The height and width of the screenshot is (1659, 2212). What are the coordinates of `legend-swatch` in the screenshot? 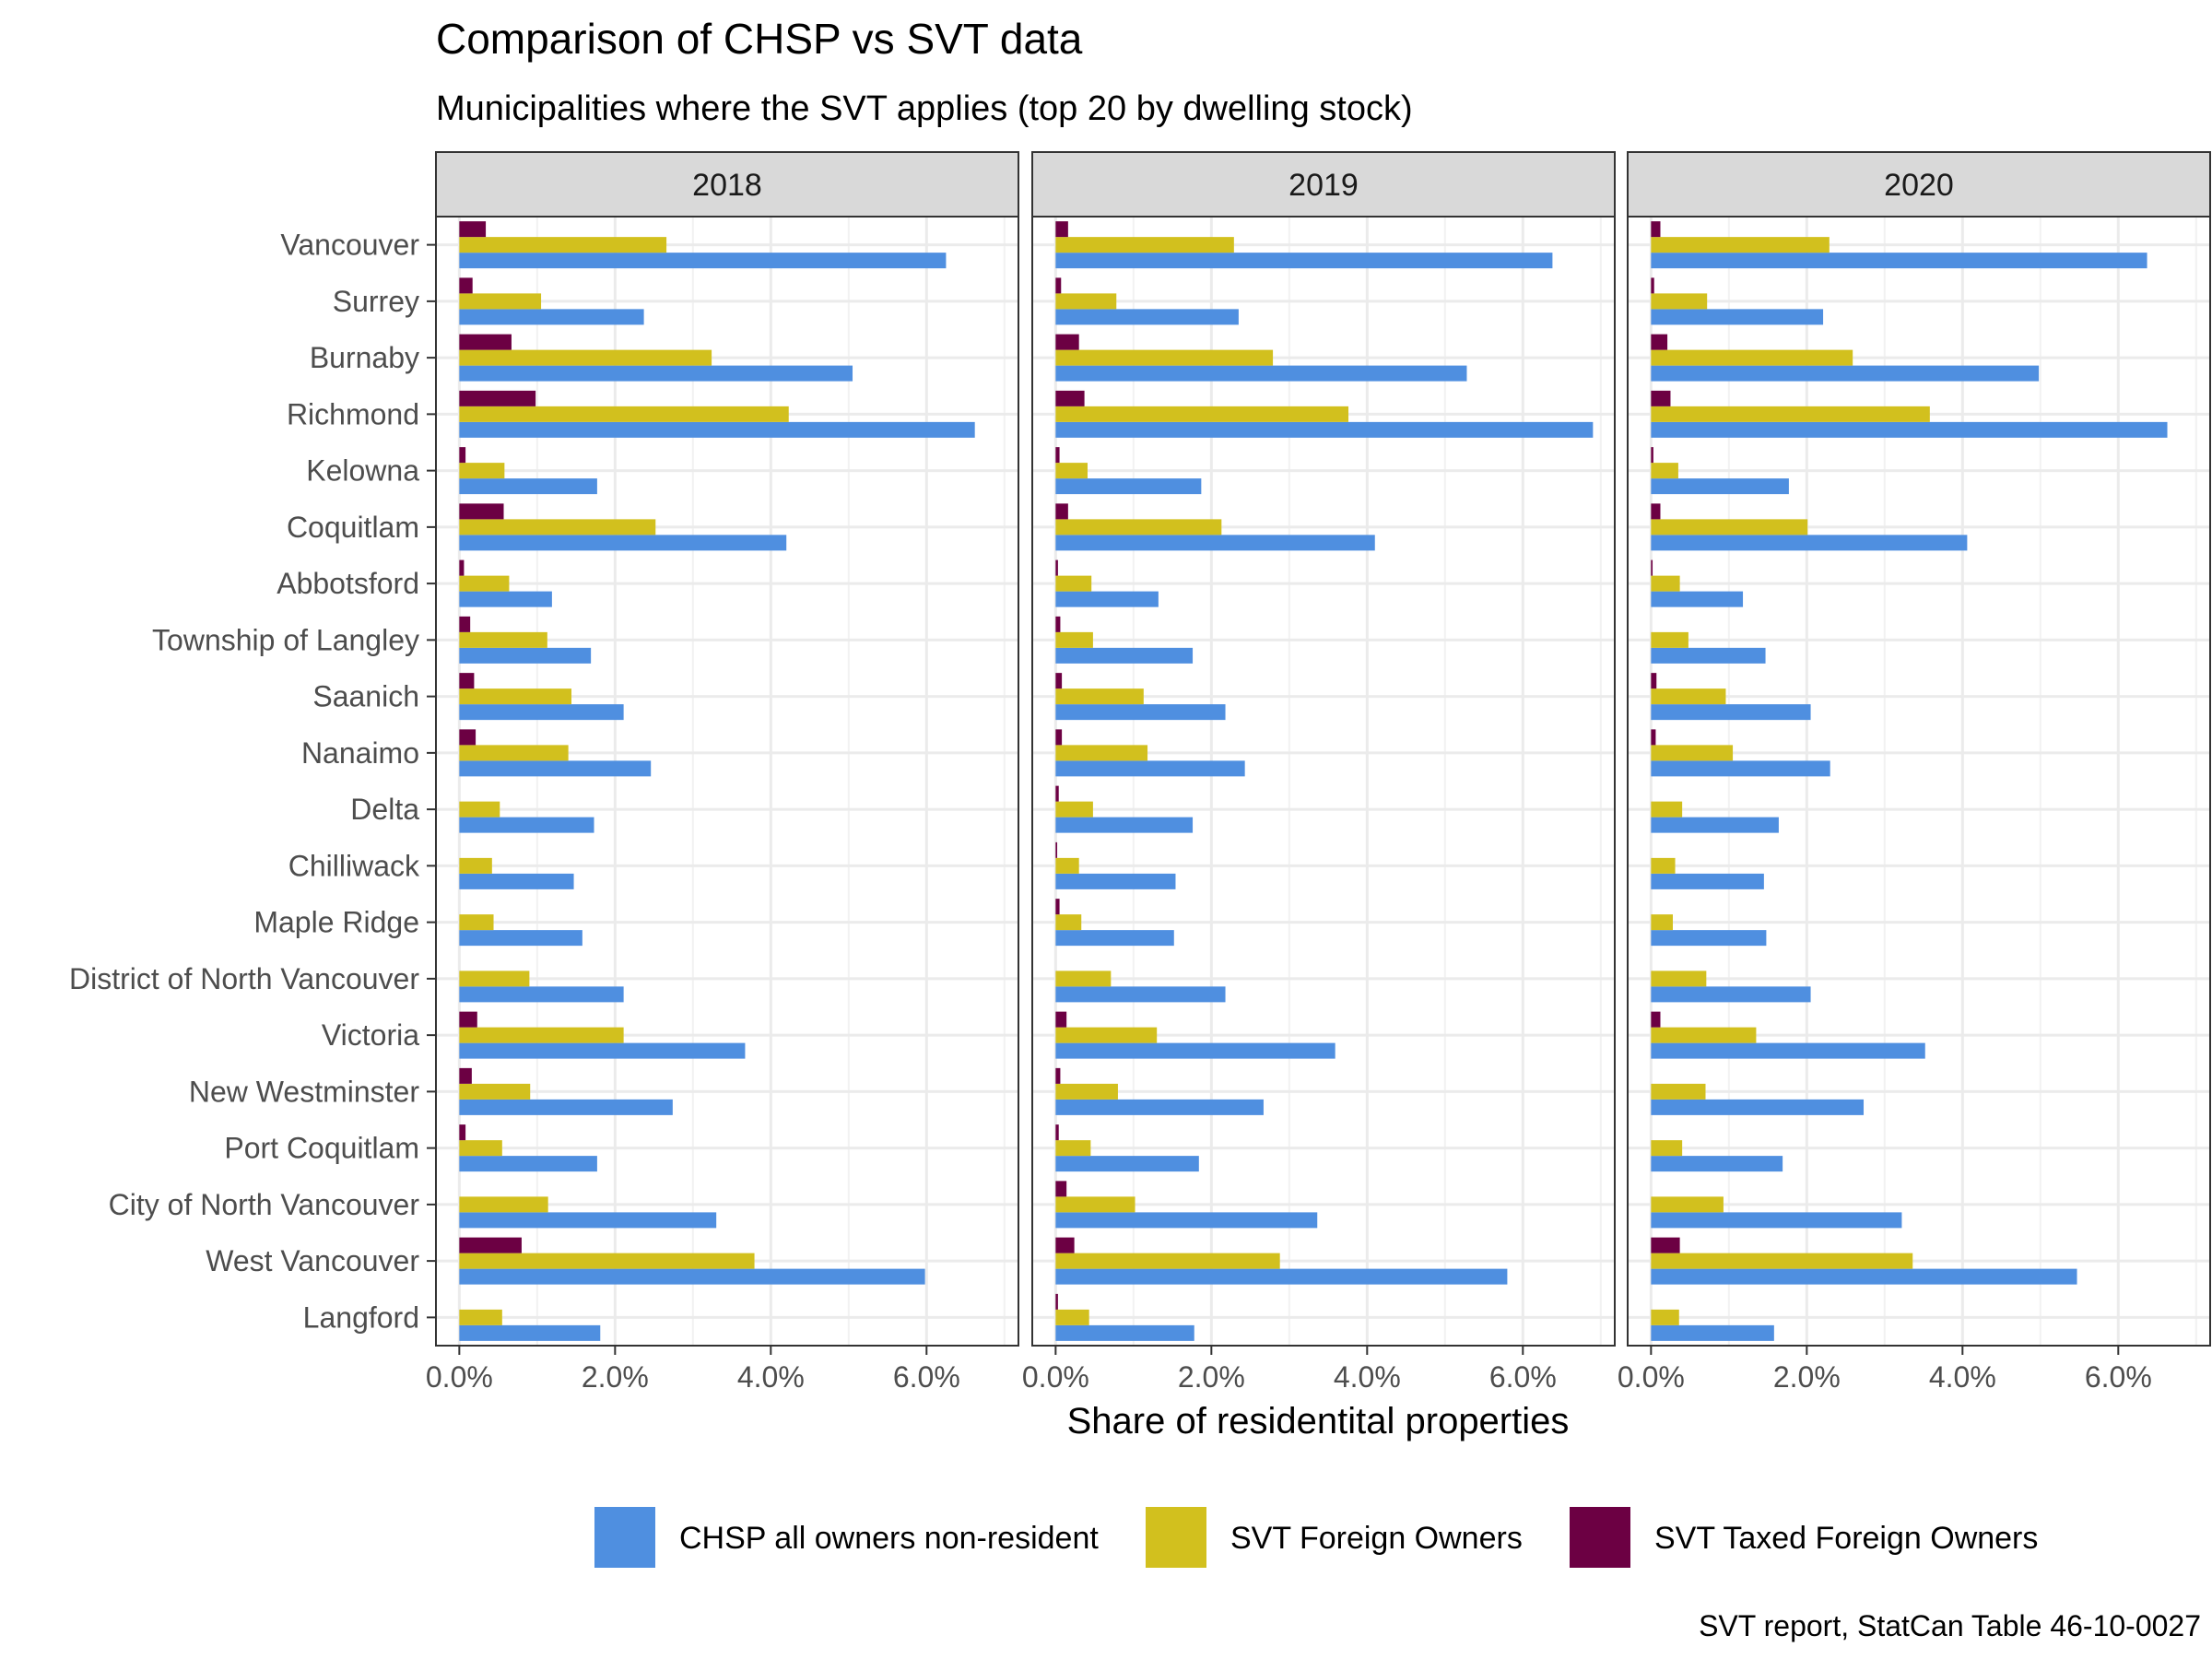 It's located at (1176, 1537).